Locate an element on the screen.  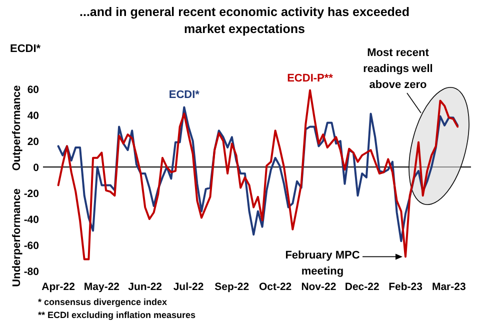
y-axis-title: ECDI* is located at coordinates (26, 49).